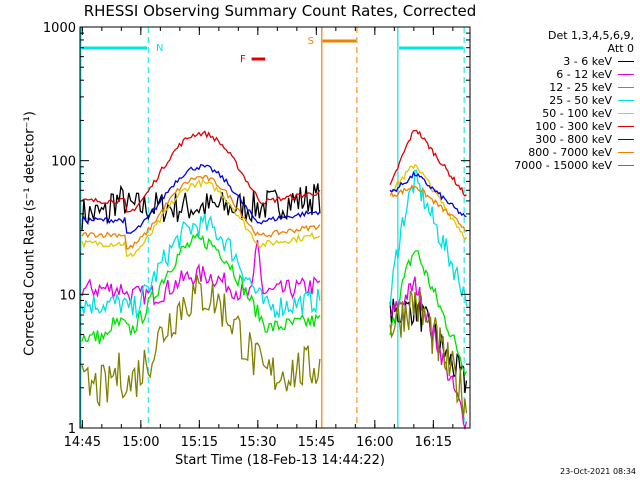 This screenshot has height=480, width=640. Describe the element at coordinates (580, 87) in the screenshot. I see `legend-label: 12 - 25 keV` at that location.